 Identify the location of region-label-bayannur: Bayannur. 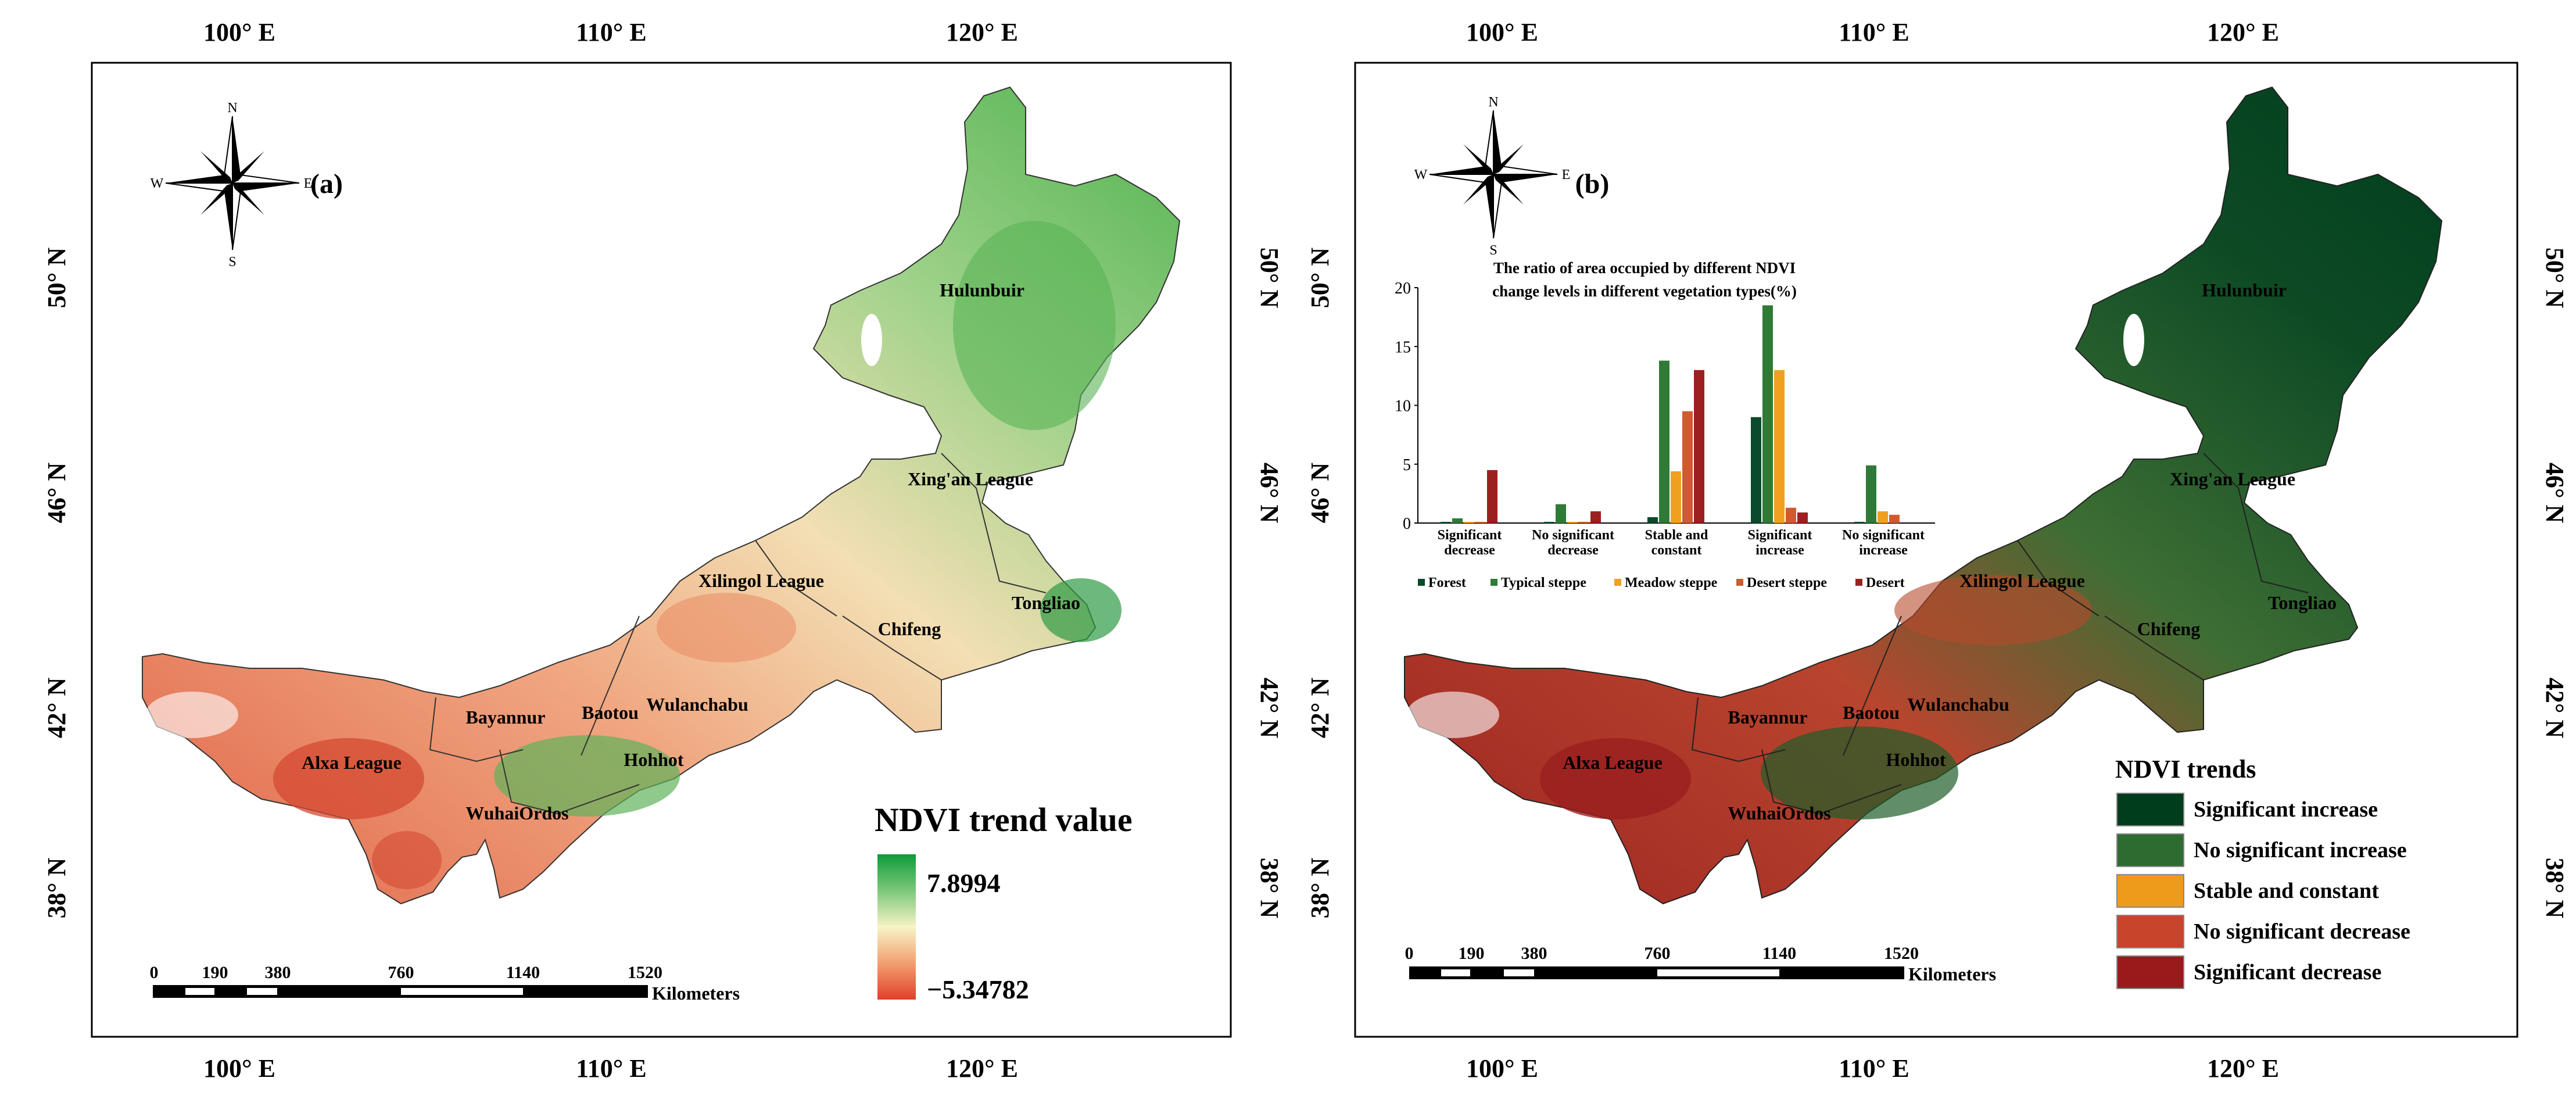
(506, 717).